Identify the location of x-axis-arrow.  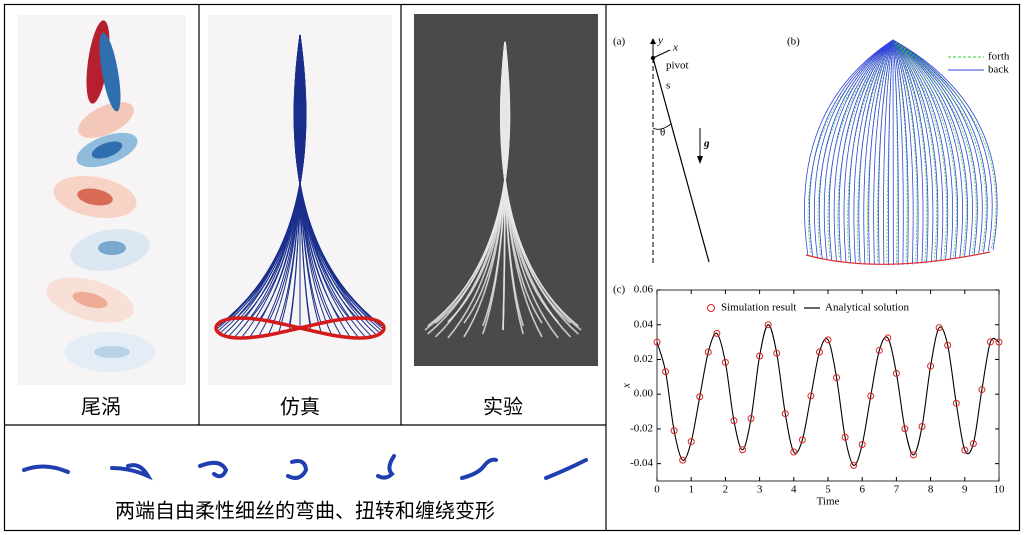
(661, 54).